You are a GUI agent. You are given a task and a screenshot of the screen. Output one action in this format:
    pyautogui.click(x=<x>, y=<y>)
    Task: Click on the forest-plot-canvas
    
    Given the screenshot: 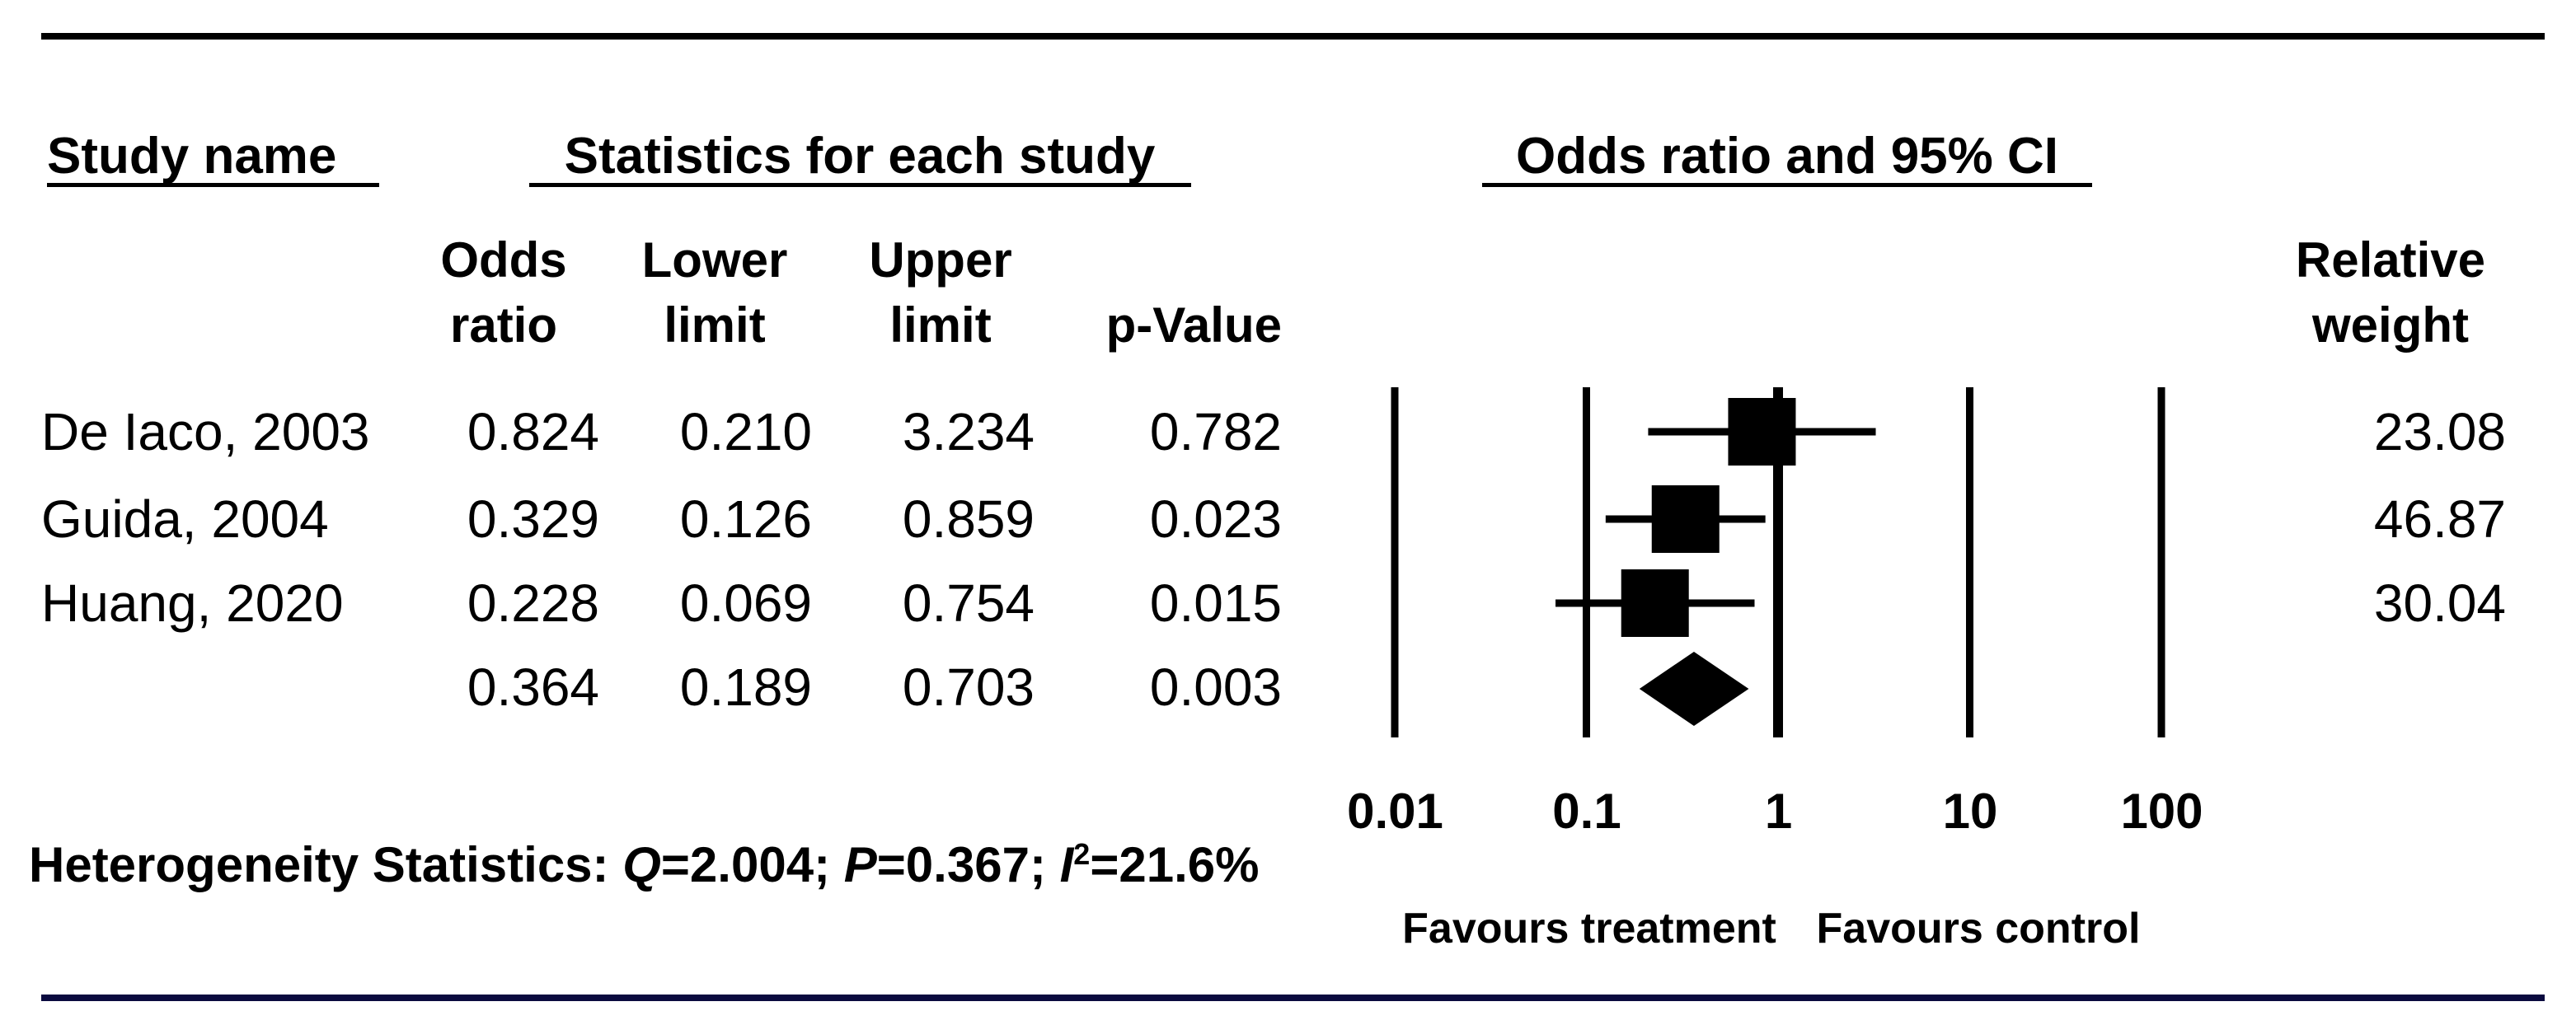 What is the action you would take?
    pyautogui.click(x=1778, y=562)
    